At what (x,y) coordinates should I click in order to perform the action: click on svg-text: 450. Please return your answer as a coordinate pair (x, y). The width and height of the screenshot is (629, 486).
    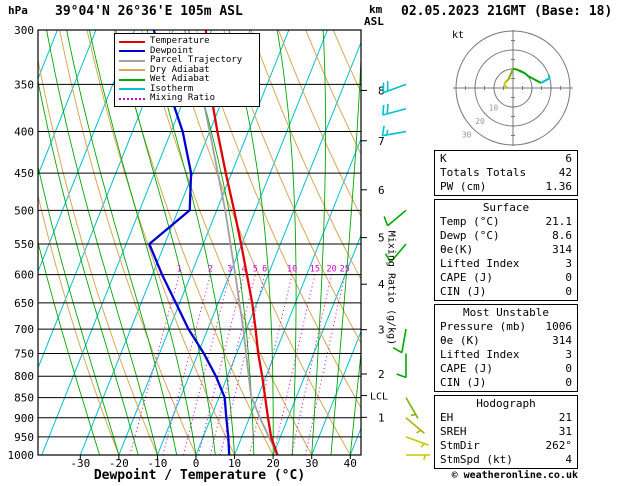
    Looking at the image, I should click on (24, 173).